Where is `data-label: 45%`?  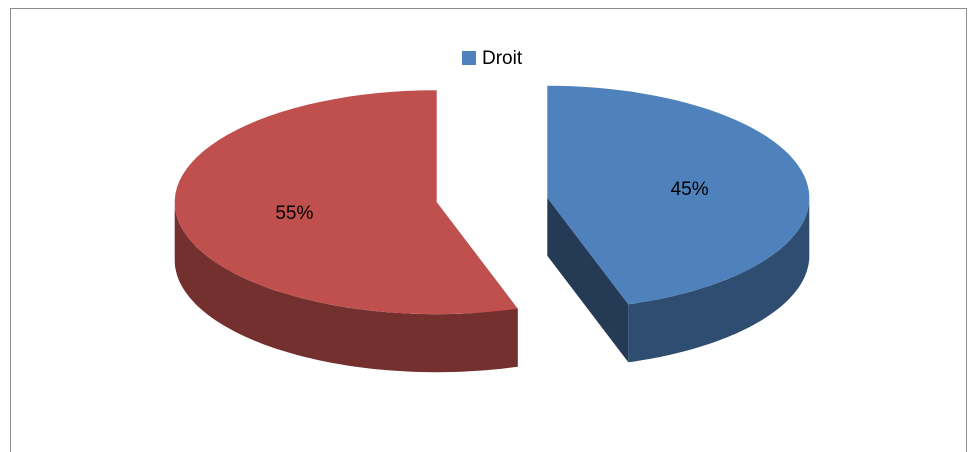 data-label: 45% is located at coordinates (690, 189).